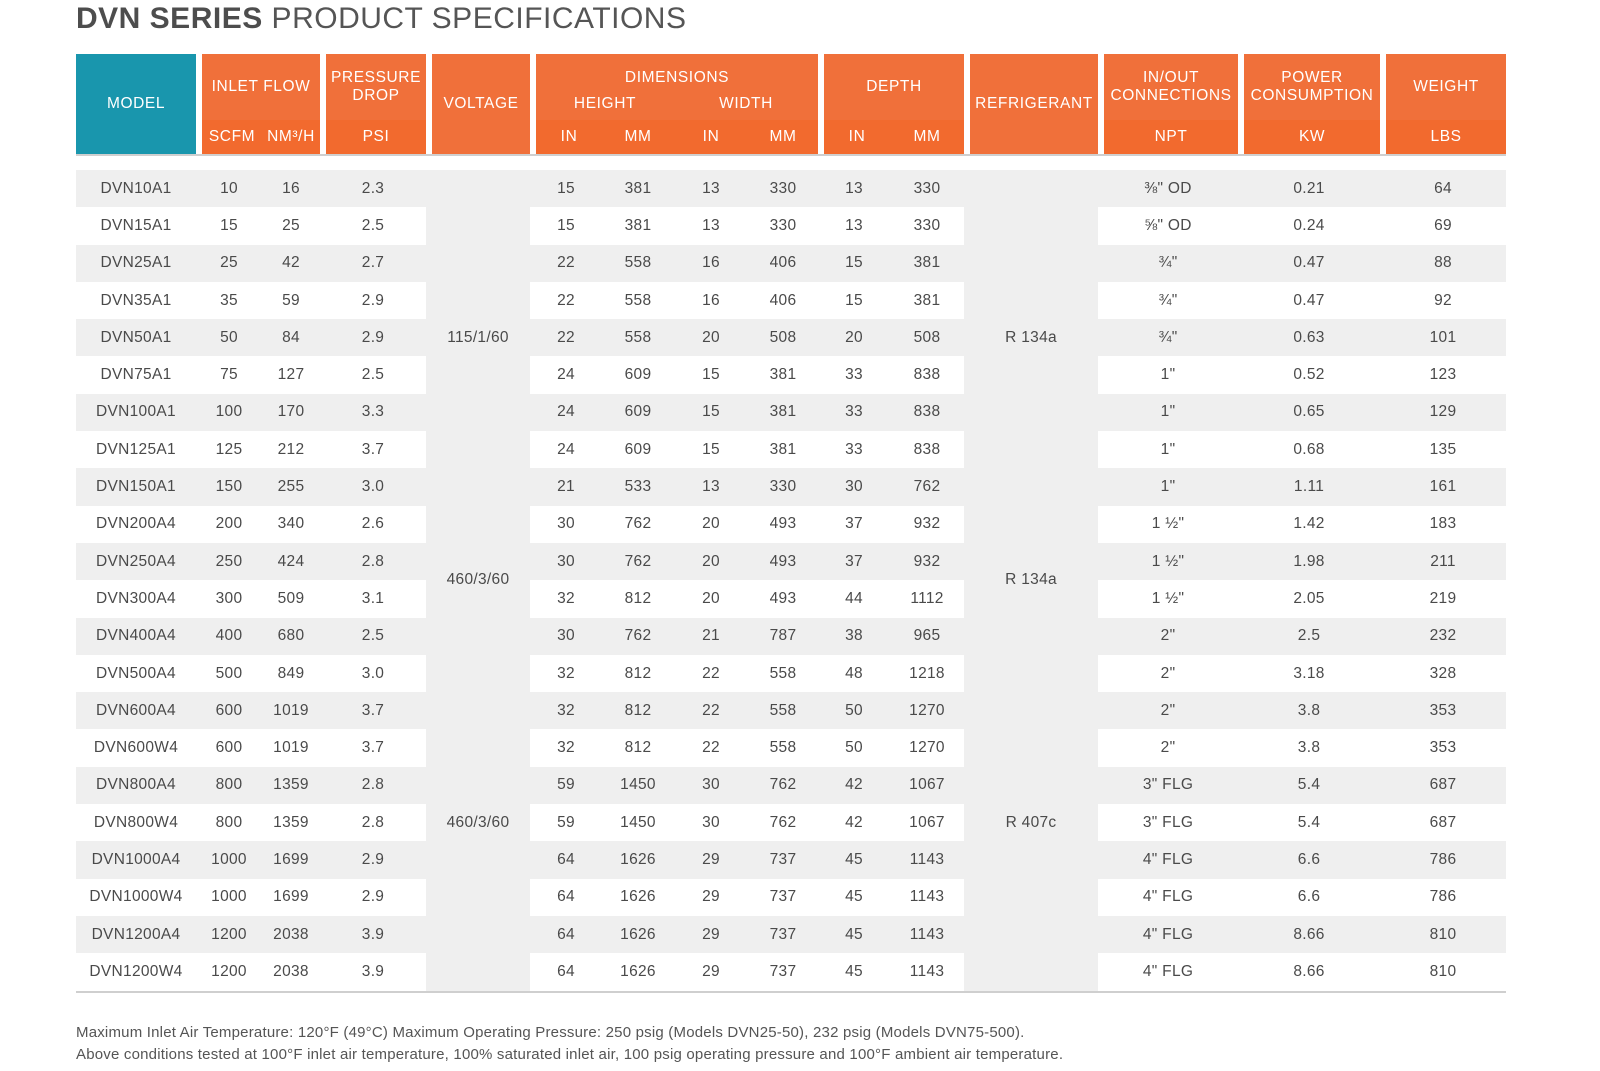 The width and height of the screenshot is (1600, 1071). Describe the element at coordinates (711, 785) in the screenshot. I see `cell-w-in: 30` at that location.